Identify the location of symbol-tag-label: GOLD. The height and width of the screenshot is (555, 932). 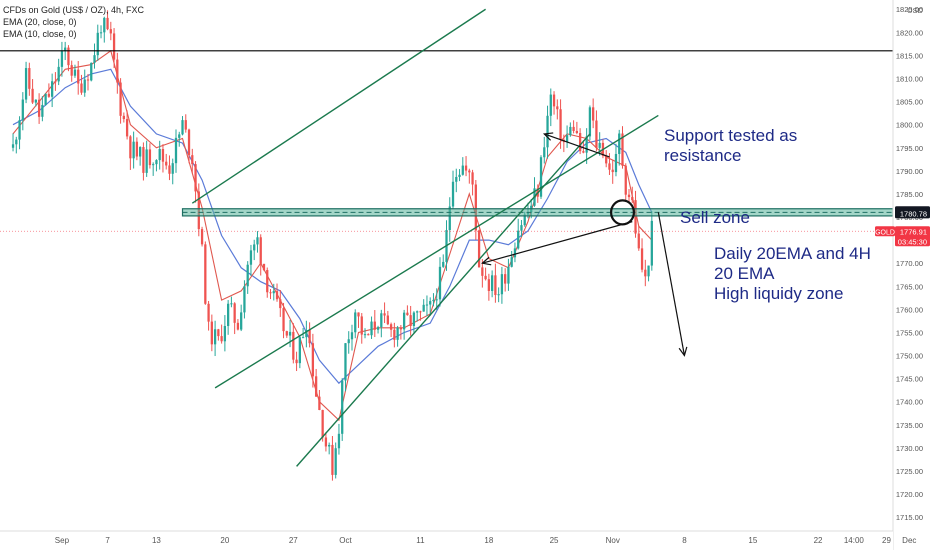
(885, 232).